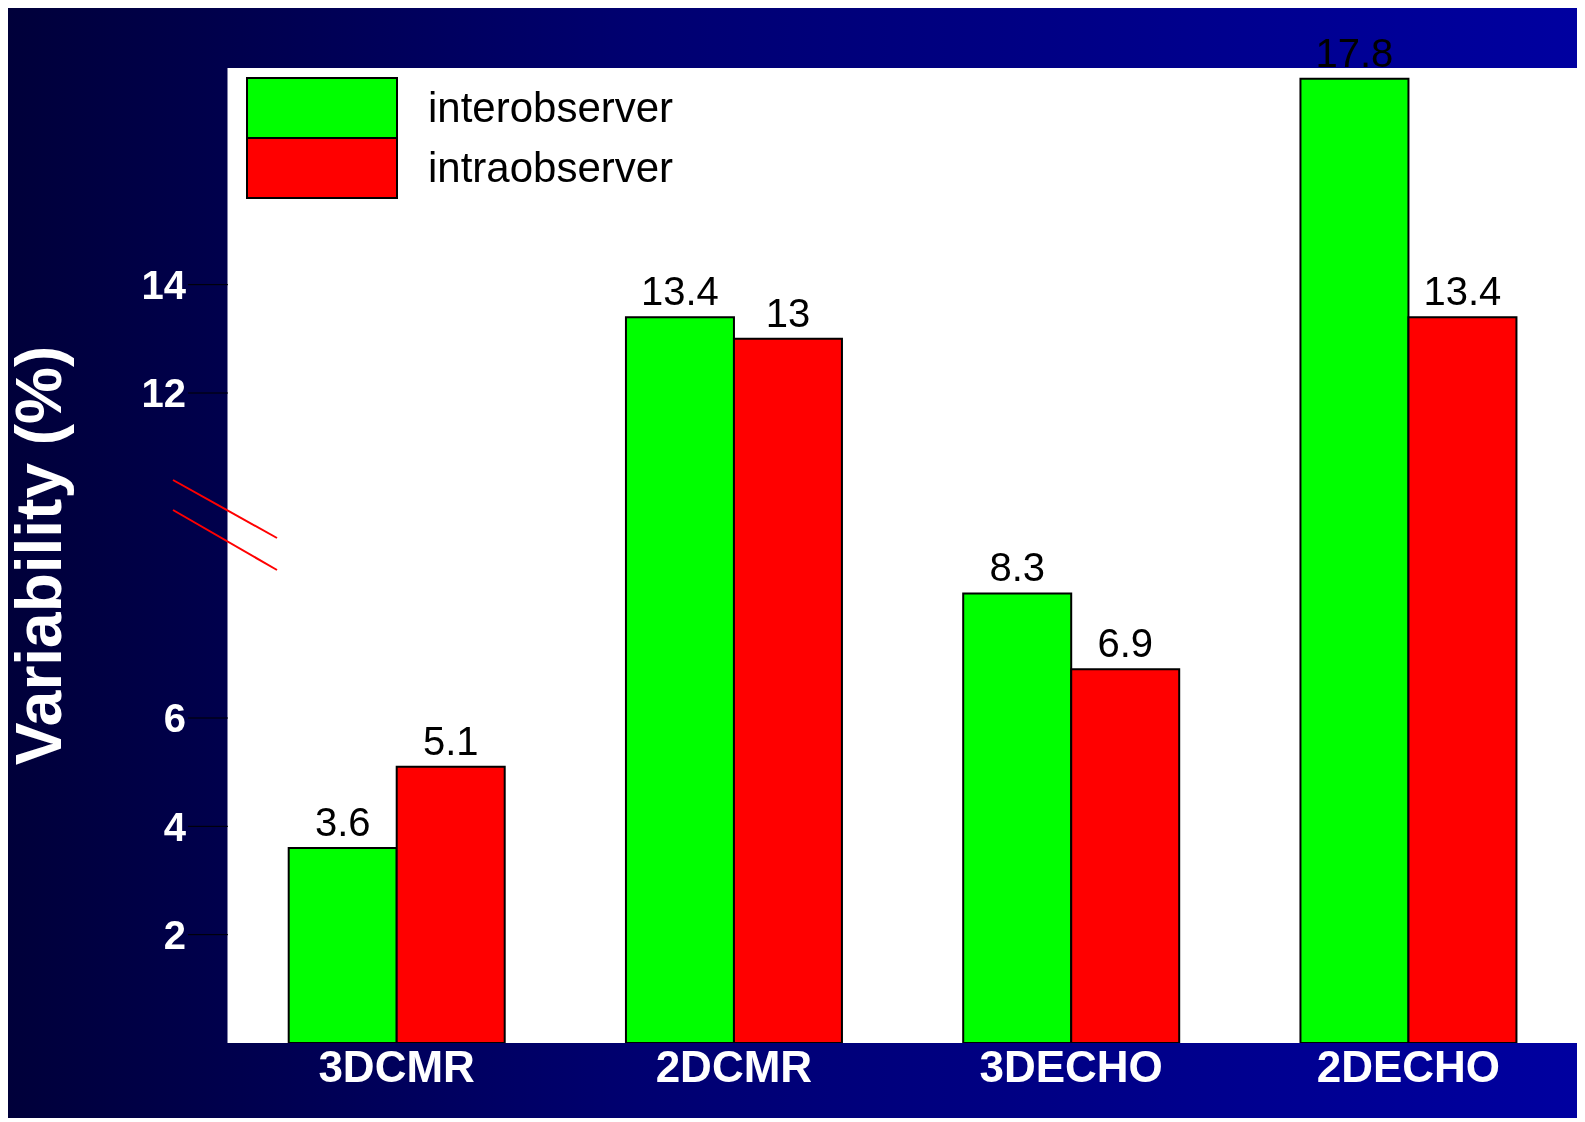  Describe the element at coordinates (174, 718) in the screenshot. I see `y-tick-label: 6` at that location.